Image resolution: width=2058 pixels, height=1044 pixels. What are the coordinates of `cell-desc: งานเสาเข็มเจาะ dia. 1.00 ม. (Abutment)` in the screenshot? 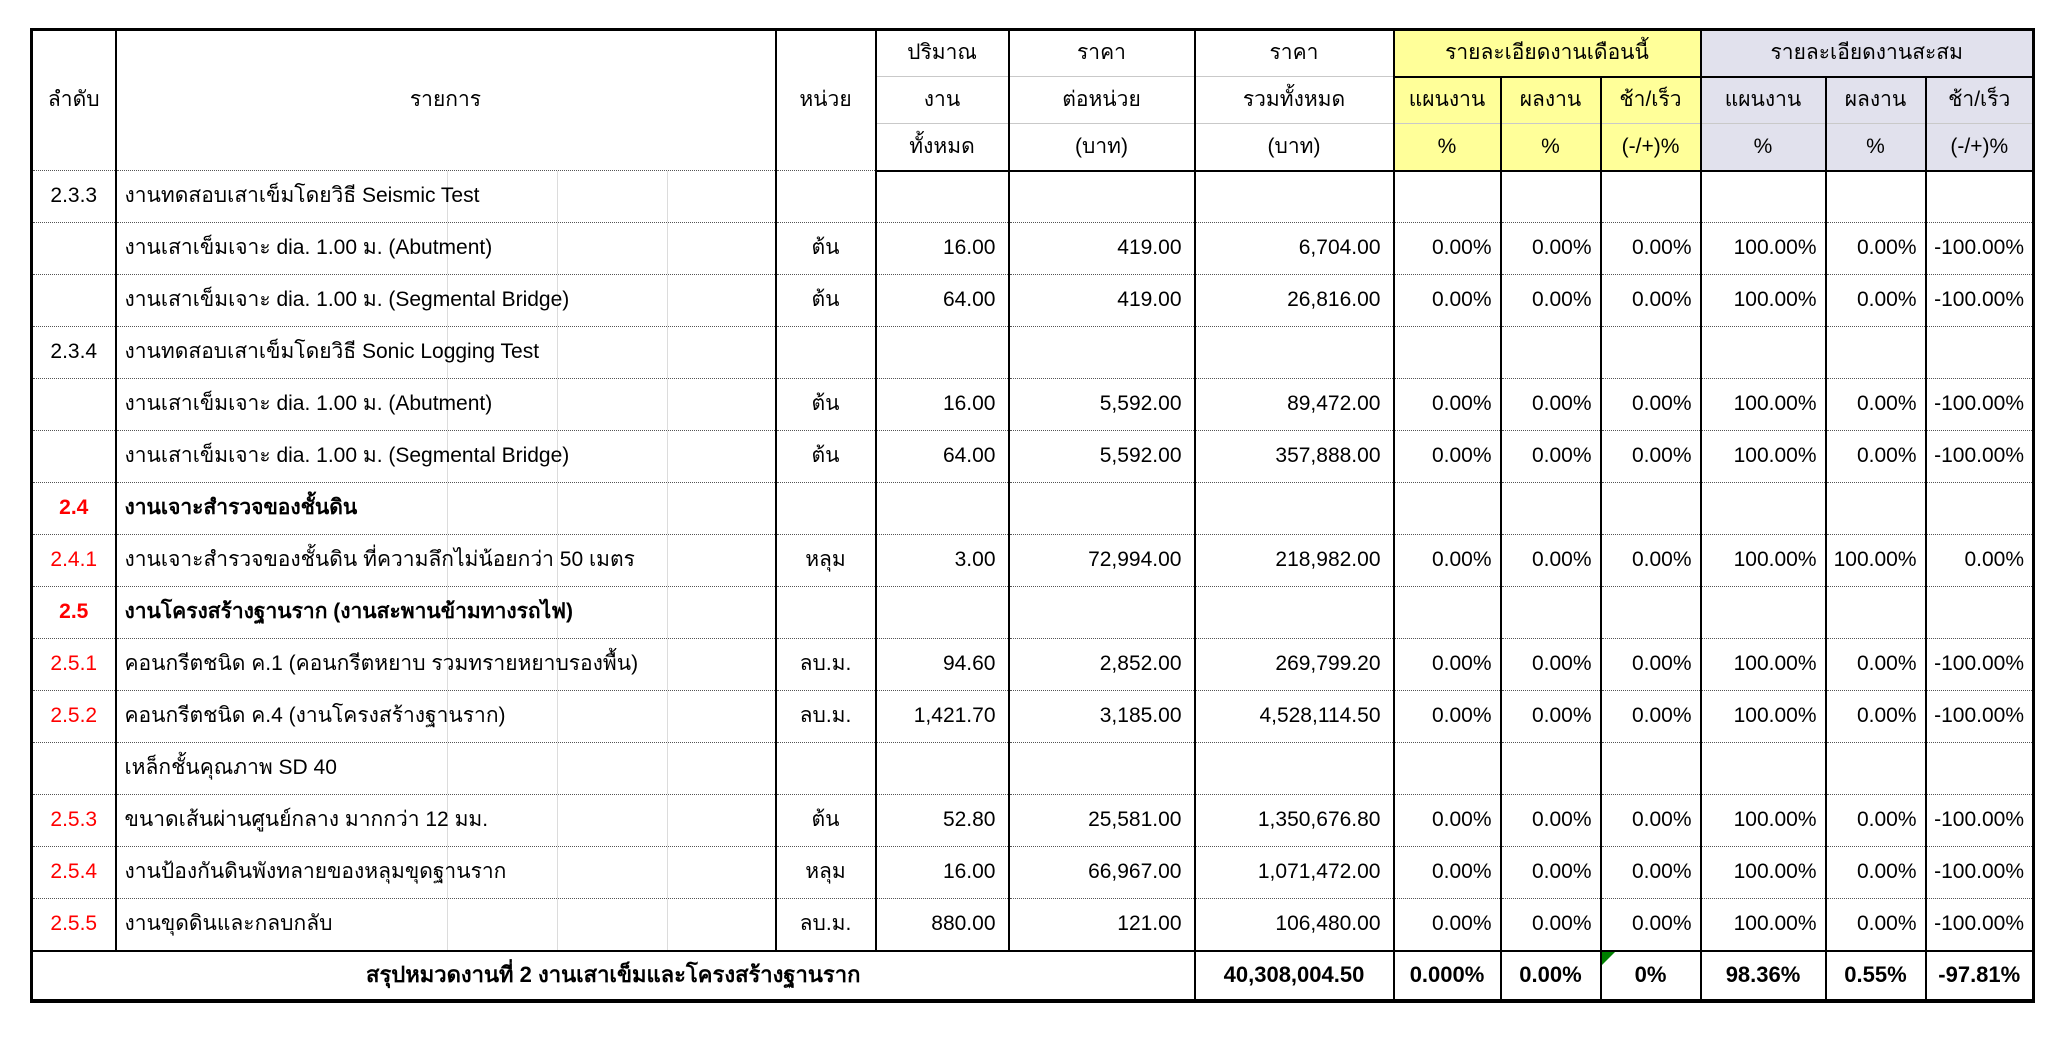 It's located at (445, 404).